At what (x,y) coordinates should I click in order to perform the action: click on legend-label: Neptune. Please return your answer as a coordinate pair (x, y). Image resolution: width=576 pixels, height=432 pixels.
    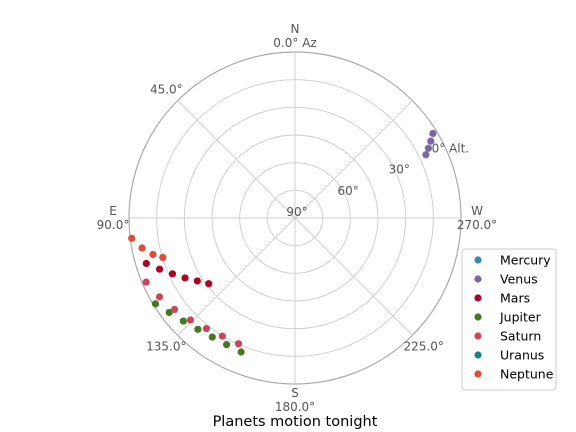
    Looking at the image, I should click on (527, 374).